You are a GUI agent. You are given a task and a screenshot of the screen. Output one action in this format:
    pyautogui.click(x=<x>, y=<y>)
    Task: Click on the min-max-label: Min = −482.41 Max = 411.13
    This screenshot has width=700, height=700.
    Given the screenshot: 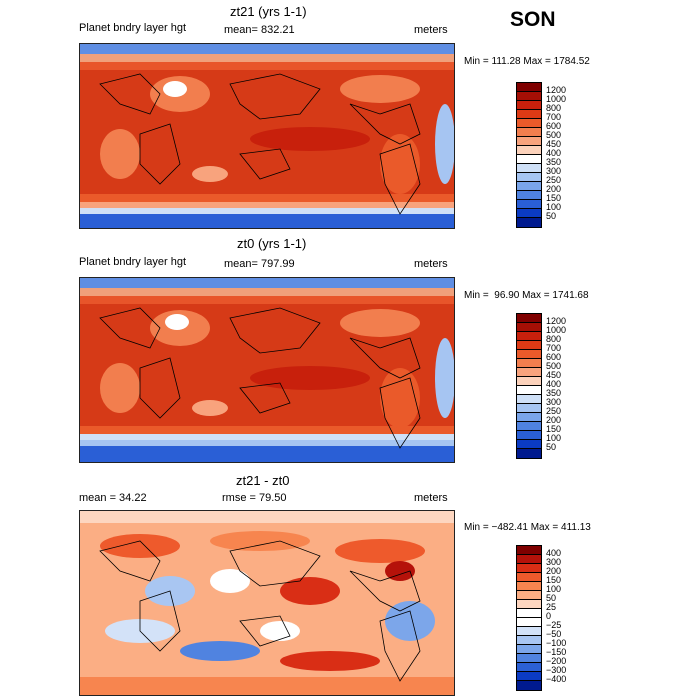 What is the action you would take?
    pyautogui.click(x=527, y=527)
    